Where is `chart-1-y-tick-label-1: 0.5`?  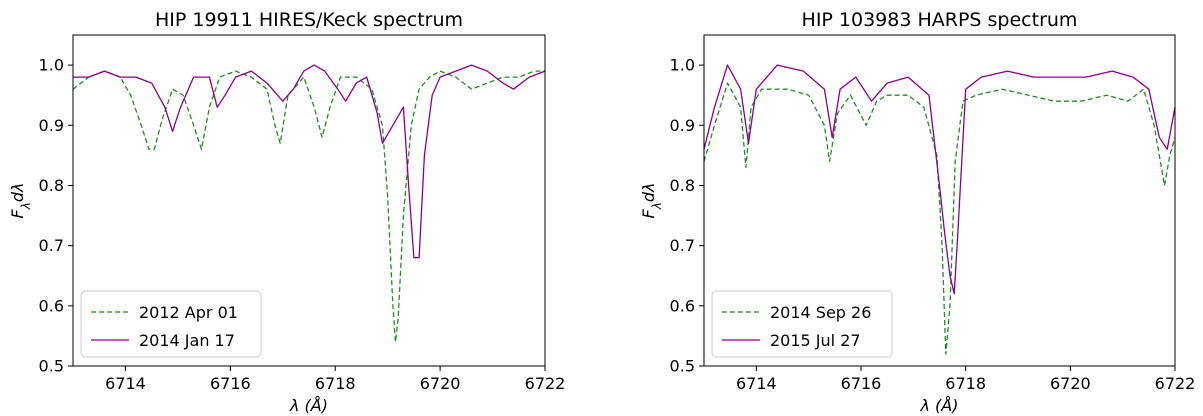
chart-1-y-tick-label-1: 0.5 is located at coordinates (51, 366).